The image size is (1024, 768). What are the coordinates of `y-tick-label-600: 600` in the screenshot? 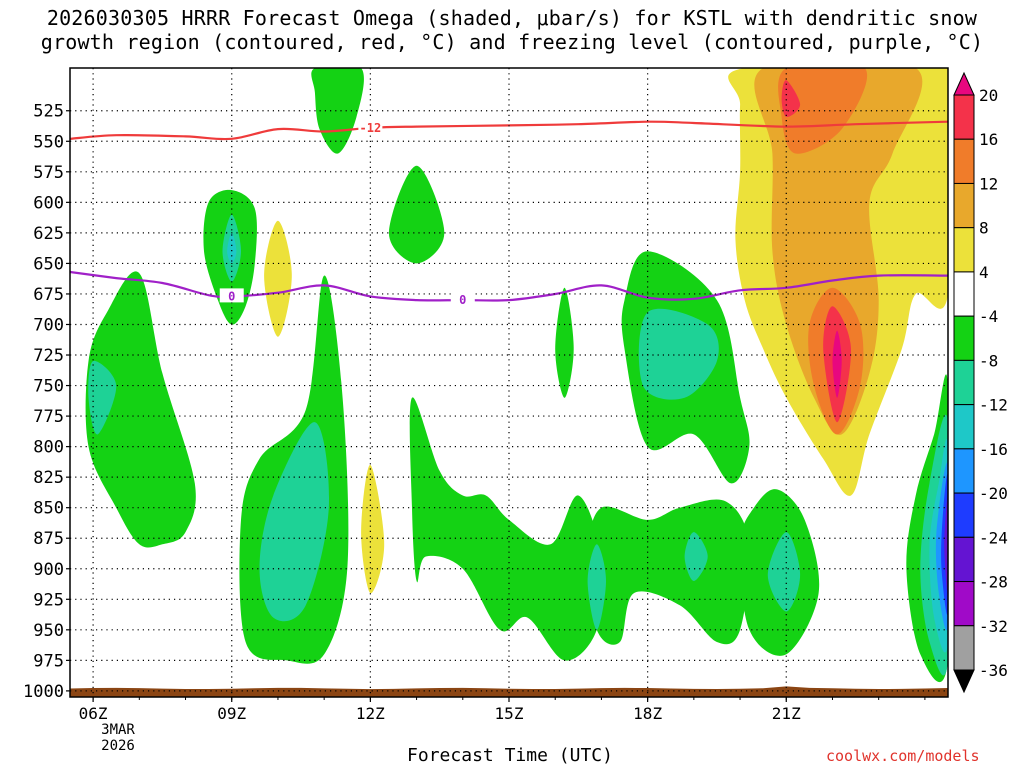 It's located at (48, 203).